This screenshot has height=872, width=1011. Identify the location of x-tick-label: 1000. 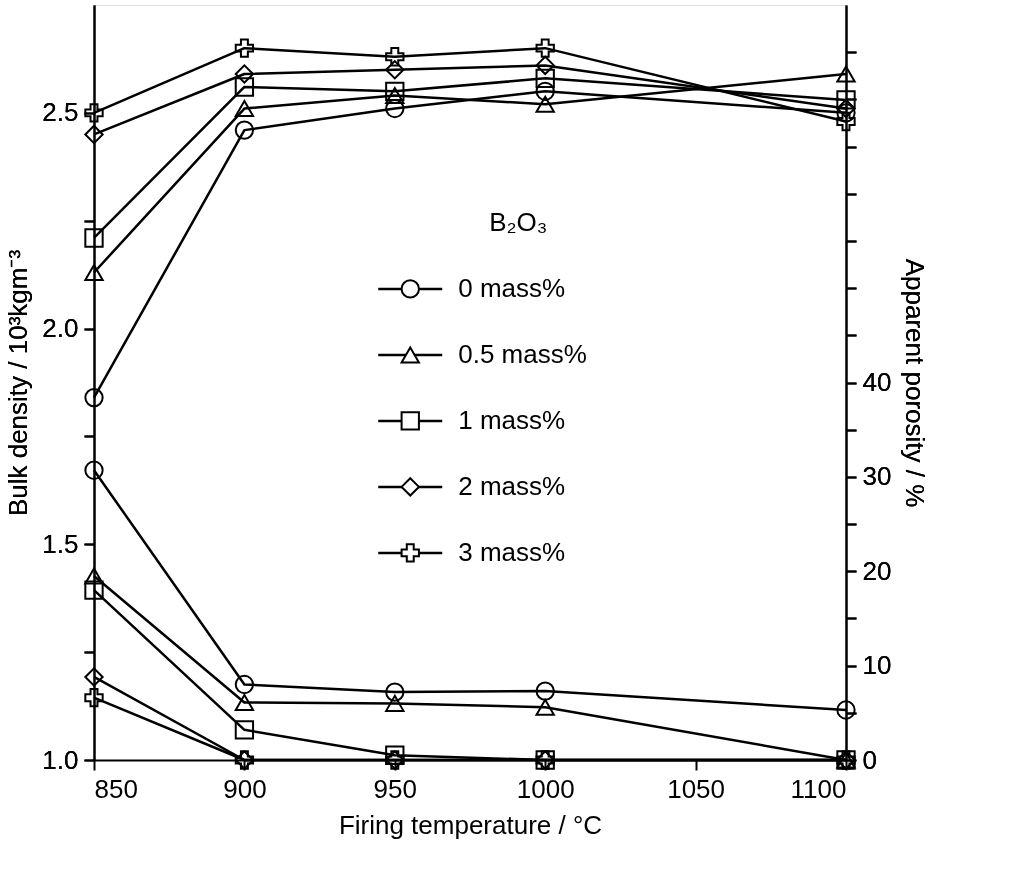
(545, 788).